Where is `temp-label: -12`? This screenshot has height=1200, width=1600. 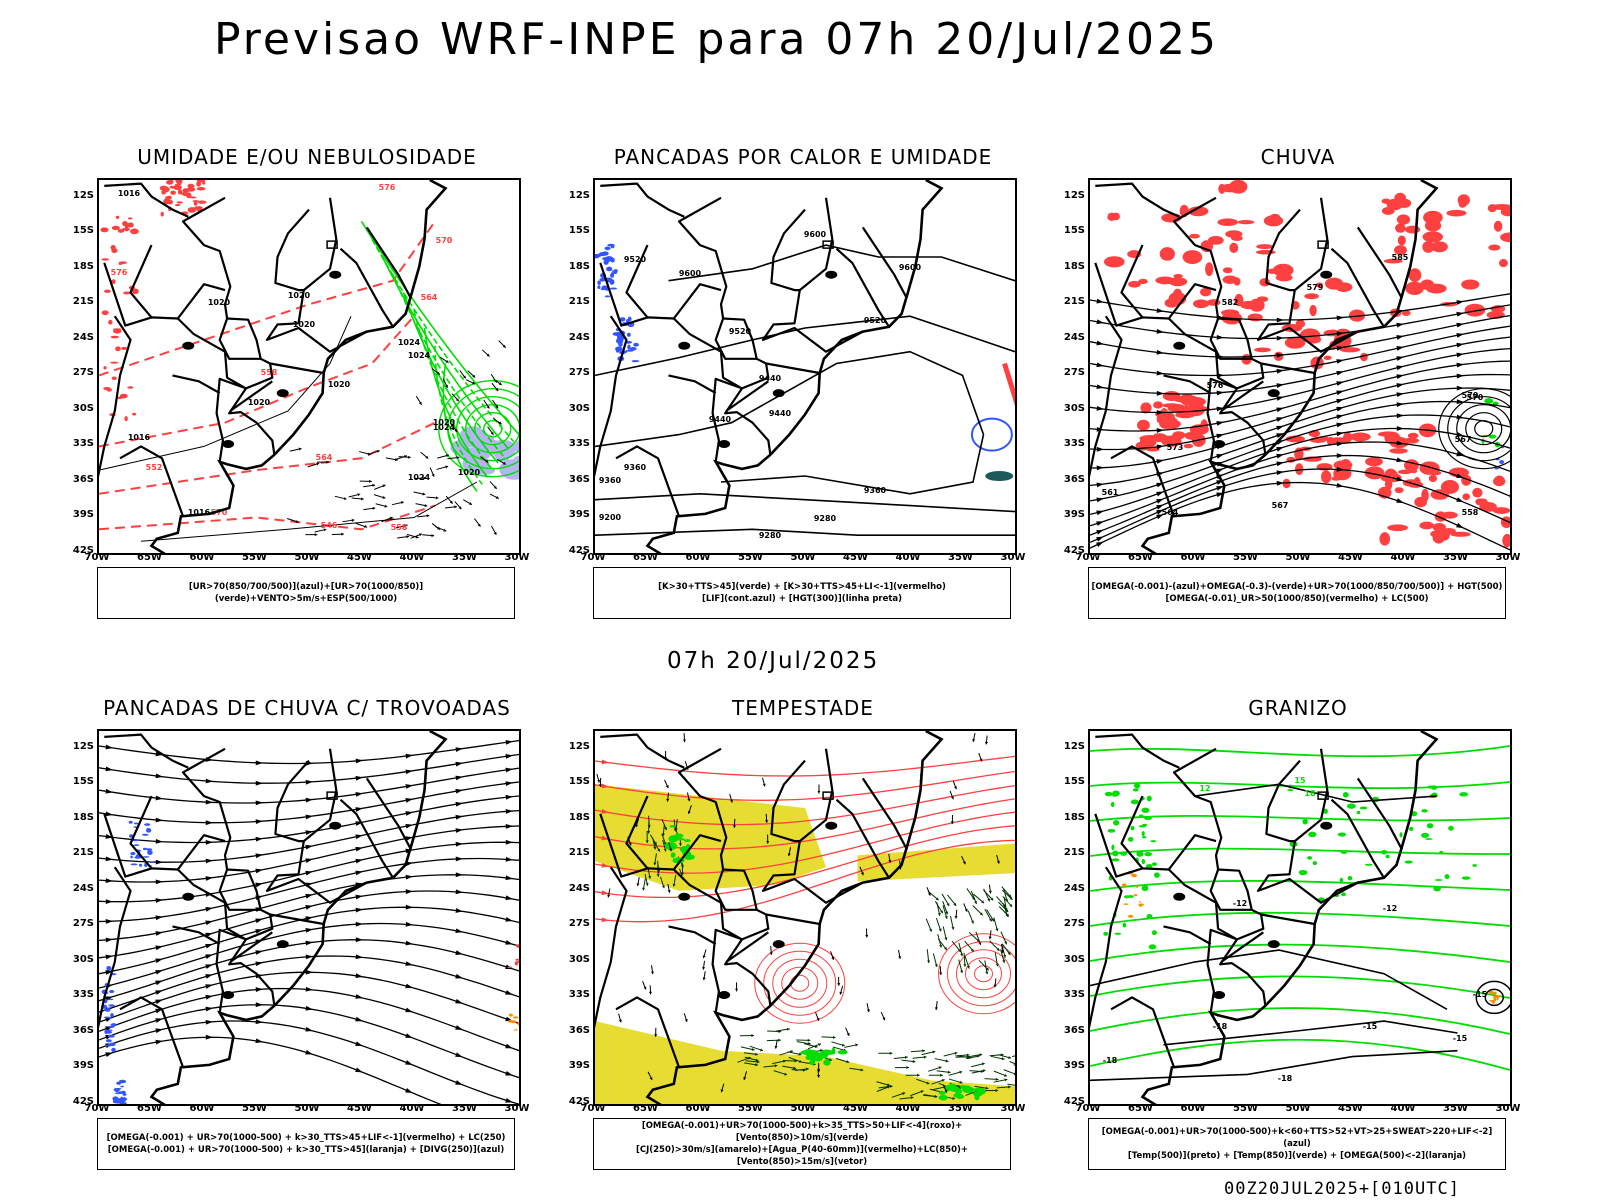 temp-label: -12 is located at coordinates (1390, 908).